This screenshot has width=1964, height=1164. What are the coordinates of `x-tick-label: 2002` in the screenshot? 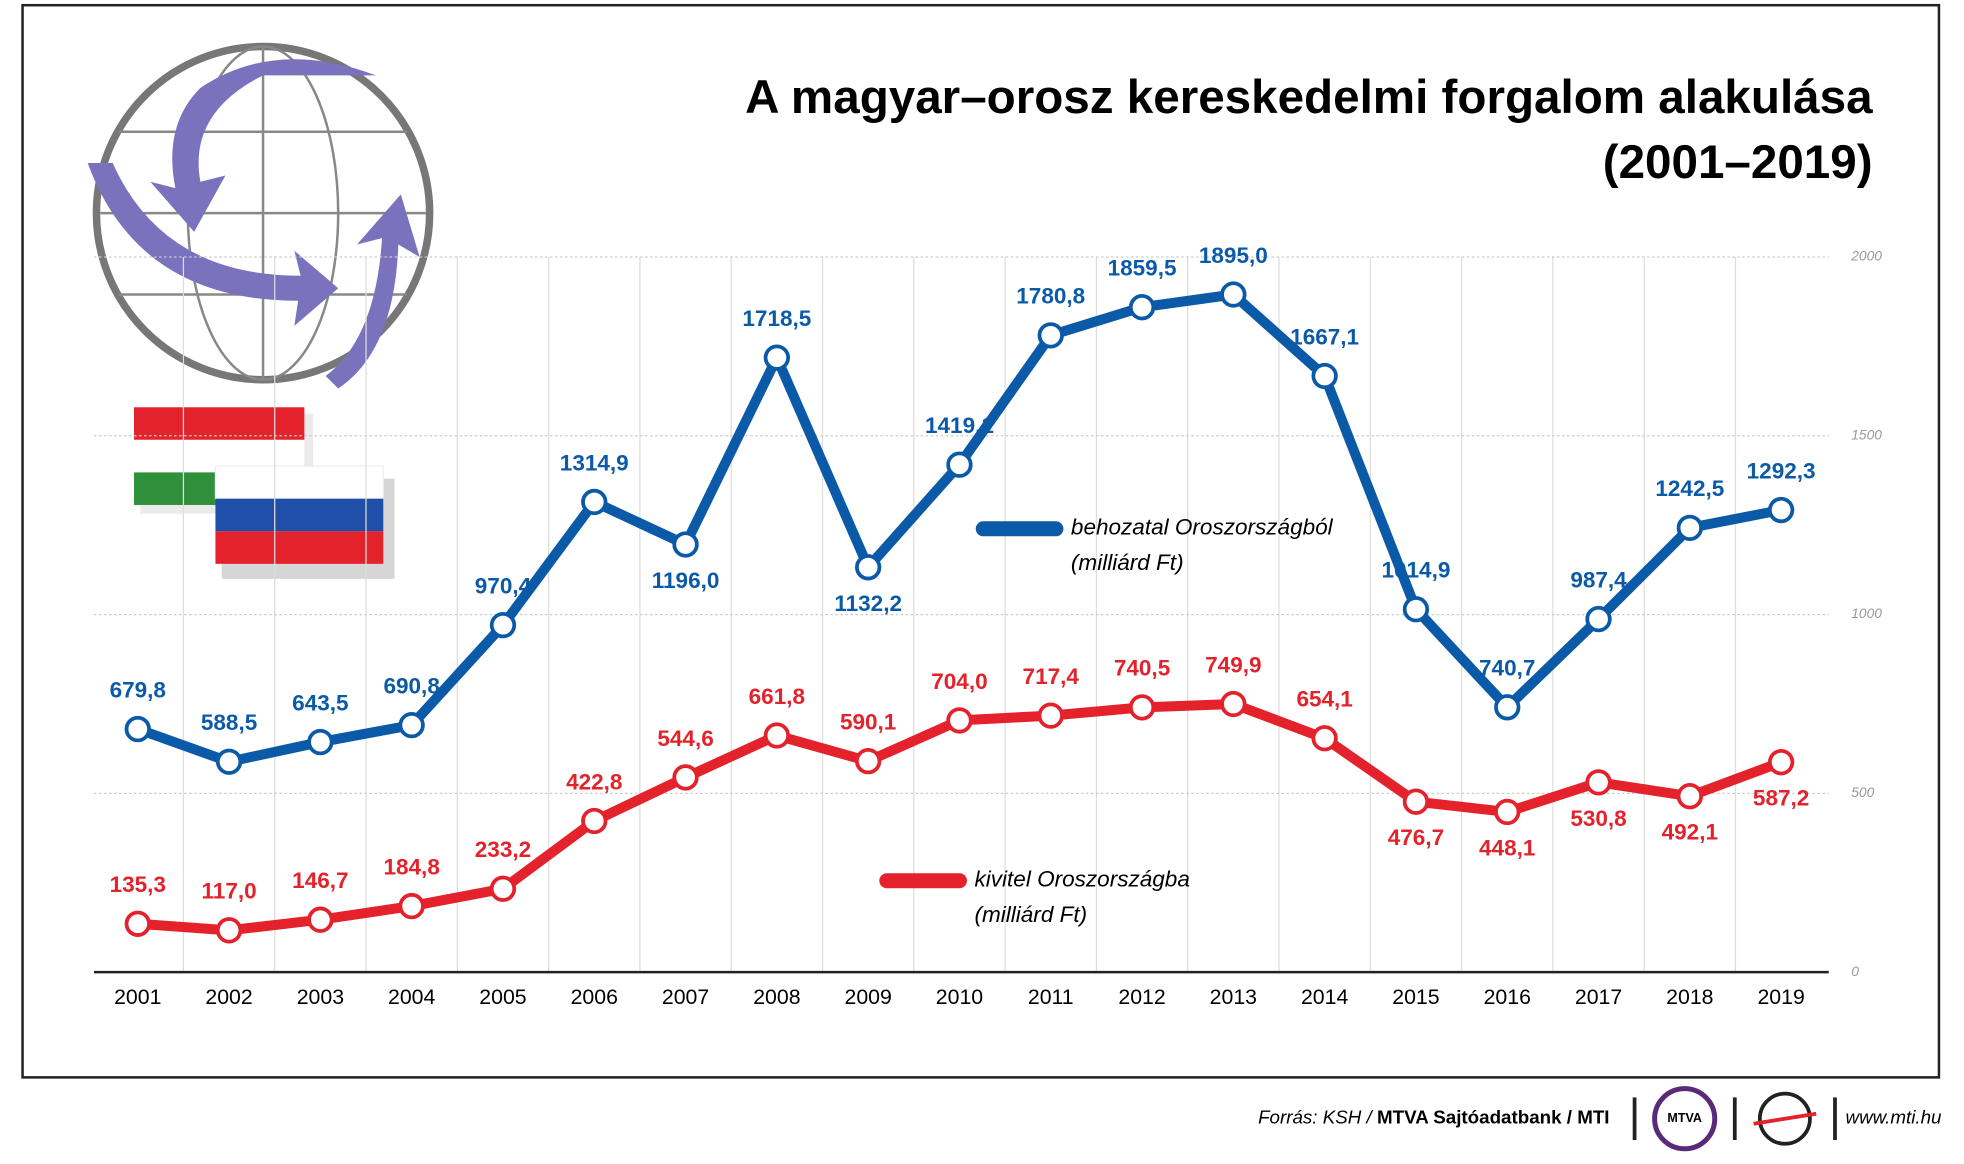 It's located at (228, 997).